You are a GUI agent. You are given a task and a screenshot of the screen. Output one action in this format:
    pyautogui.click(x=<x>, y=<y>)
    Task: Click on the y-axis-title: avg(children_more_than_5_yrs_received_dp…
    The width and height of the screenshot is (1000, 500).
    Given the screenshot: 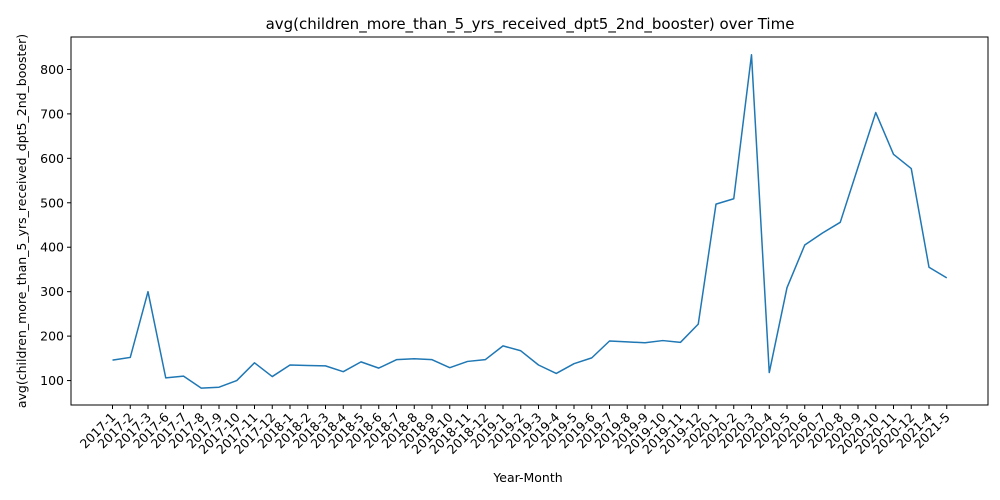 What is the action you would take?
    pyautogui.click(x=21, y=221)
    